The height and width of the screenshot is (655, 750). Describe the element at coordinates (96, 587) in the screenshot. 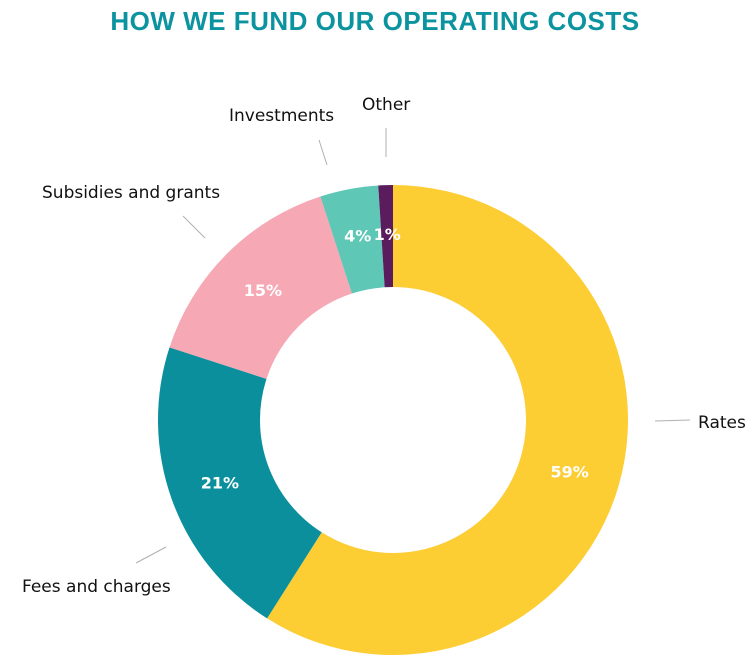

I see `category-label-fees-and-charges: Fees and charges` at that location.